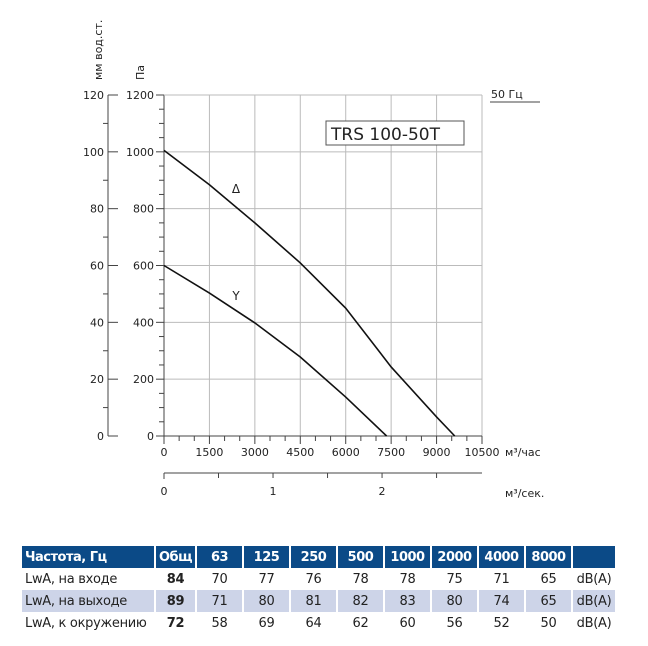 The image size is (648, 646). What do you see at coordinates (143, 322) in the screenshot?
I see `y-tick-label: 400` at bounding box center [143, 322].